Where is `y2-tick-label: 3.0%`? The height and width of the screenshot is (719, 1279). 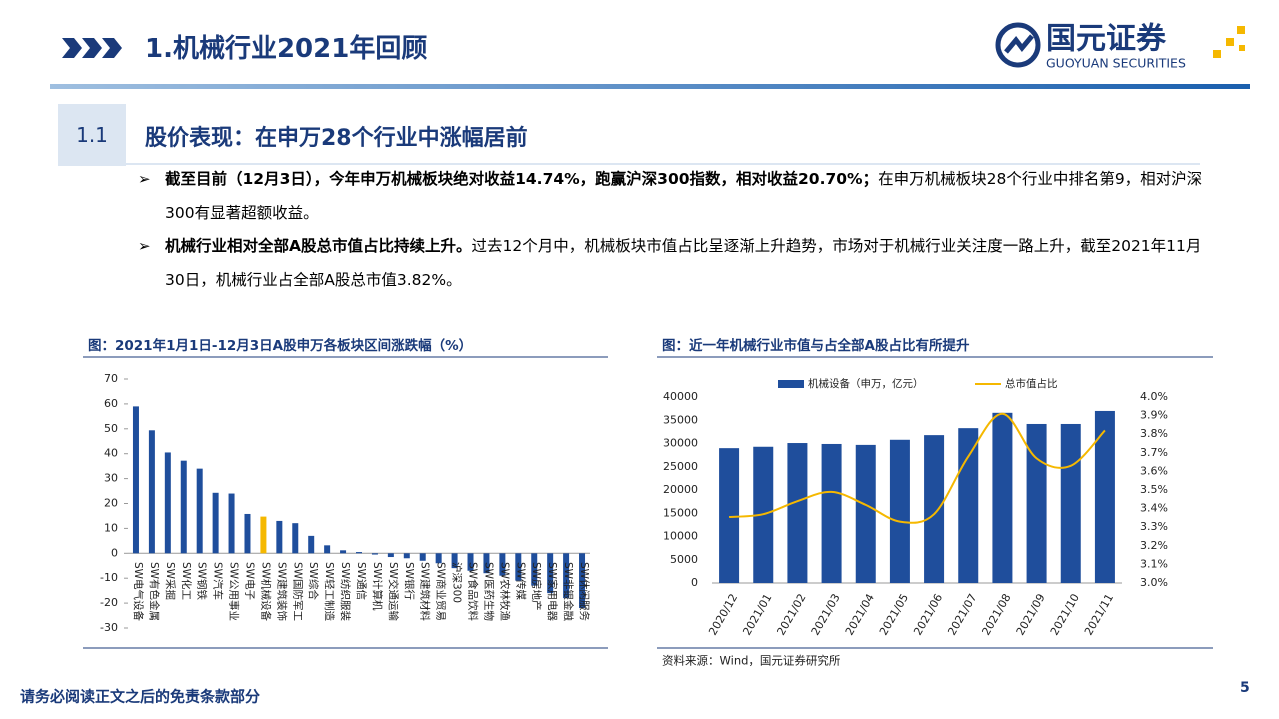 y2-tick-label: 3.0% is located at coordinates (1154, 582).